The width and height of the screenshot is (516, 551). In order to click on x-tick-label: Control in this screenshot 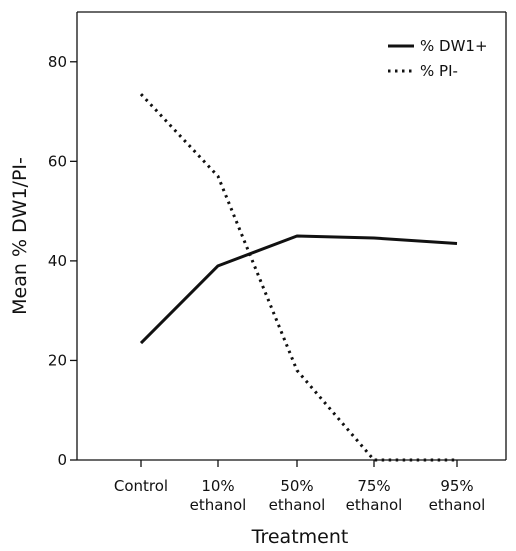, I will do `click(141, 486)`.